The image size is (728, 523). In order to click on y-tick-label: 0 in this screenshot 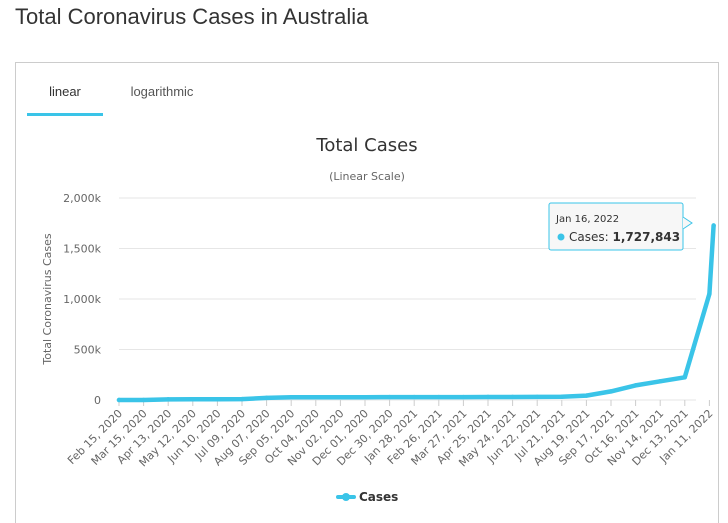, I will do `click(97, 400)`.